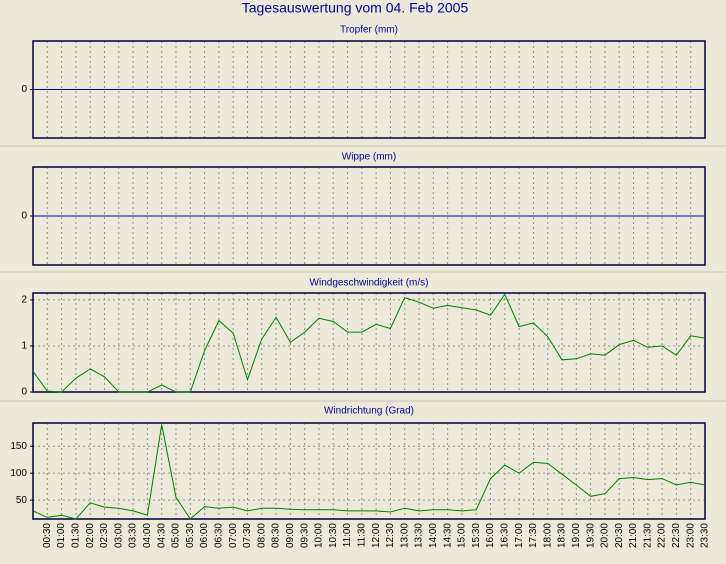  Describe the element at coordinates (662, 535) in the screenshot. I see `x-tick-label: 22:00` at that location.